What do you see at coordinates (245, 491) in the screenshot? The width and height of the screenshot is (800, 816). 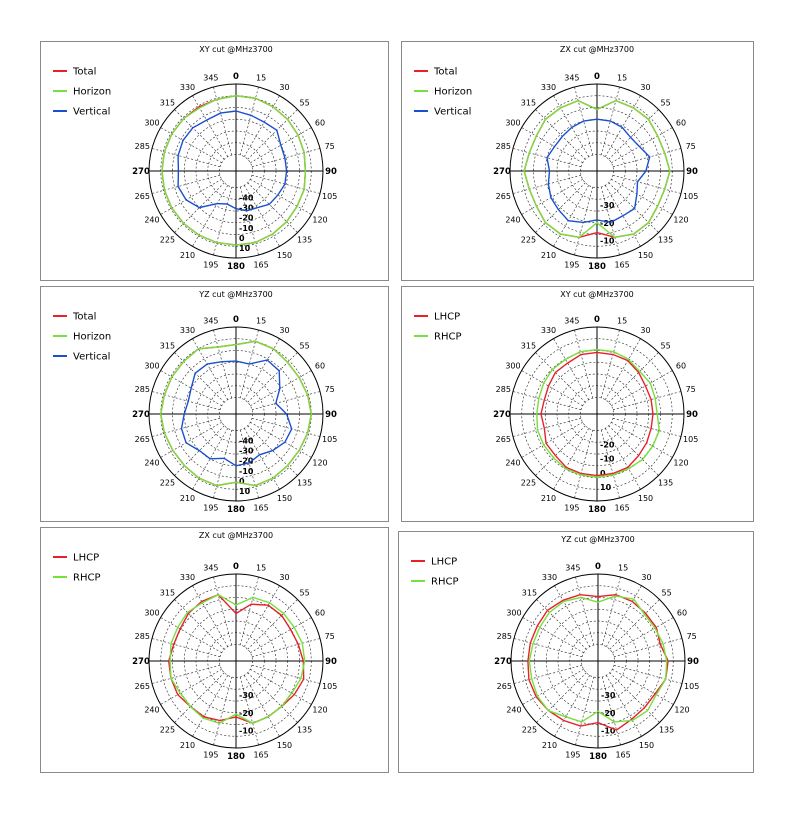 I see `radial-tick-label: 10` at bounding box center [245, 491].